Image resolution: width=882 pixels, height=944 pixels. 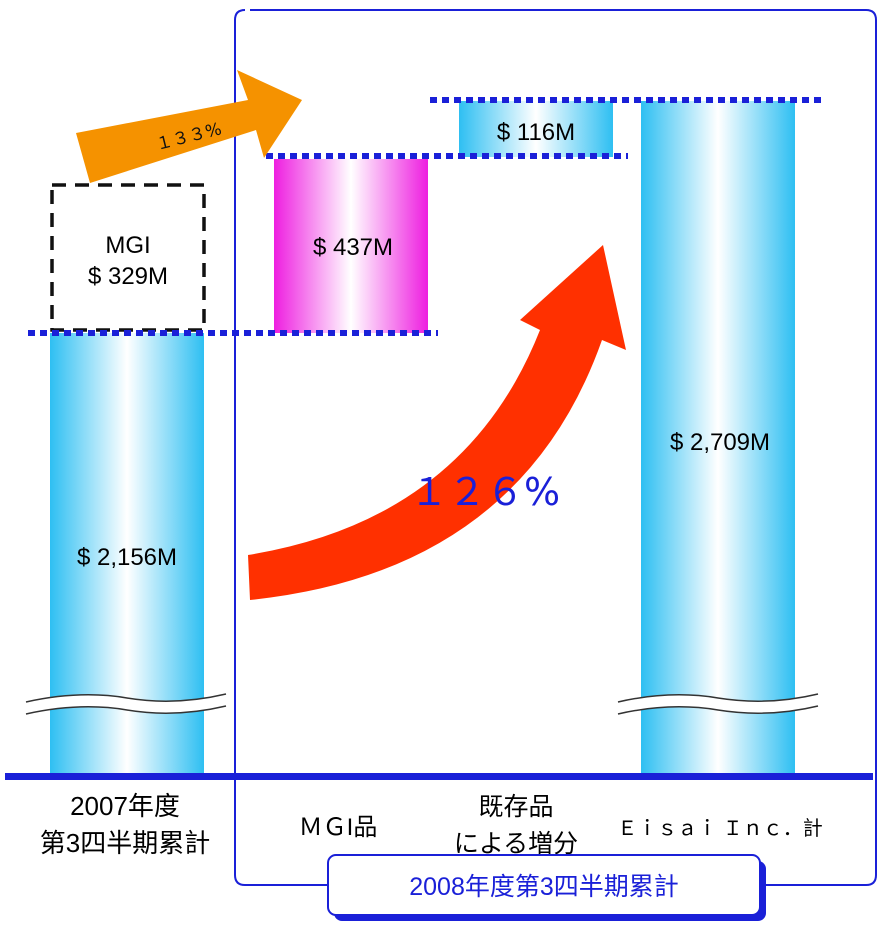 I want to click on group-label: 2008年度第3四半期累計, so click(x=544, y=887).